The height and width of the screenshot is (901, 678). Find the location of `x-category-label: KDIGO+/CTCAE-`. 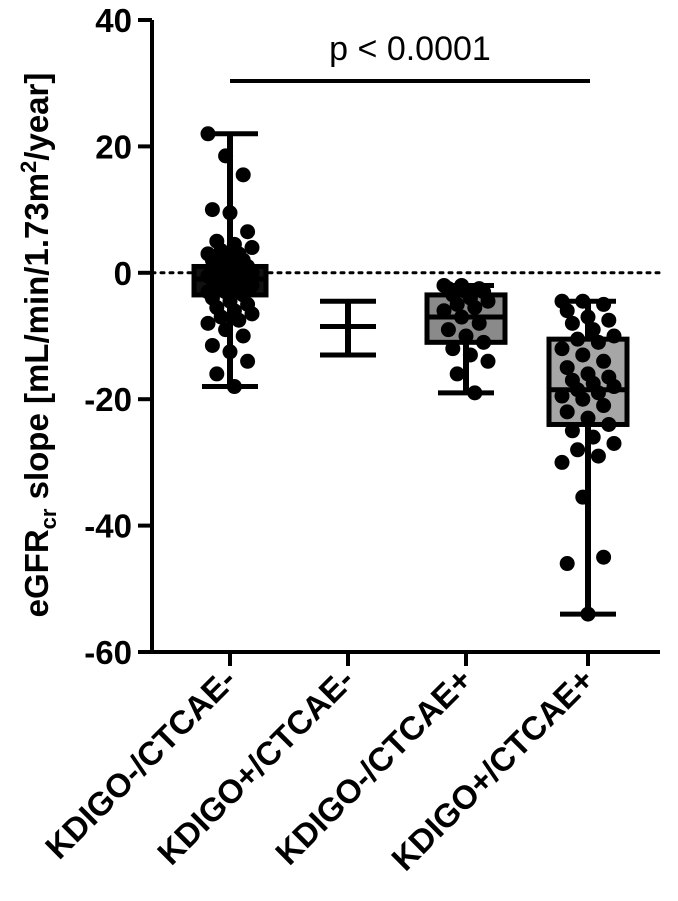

x-category-label: KDIGO+/CTCAE- is located at coordinates (255, 766).